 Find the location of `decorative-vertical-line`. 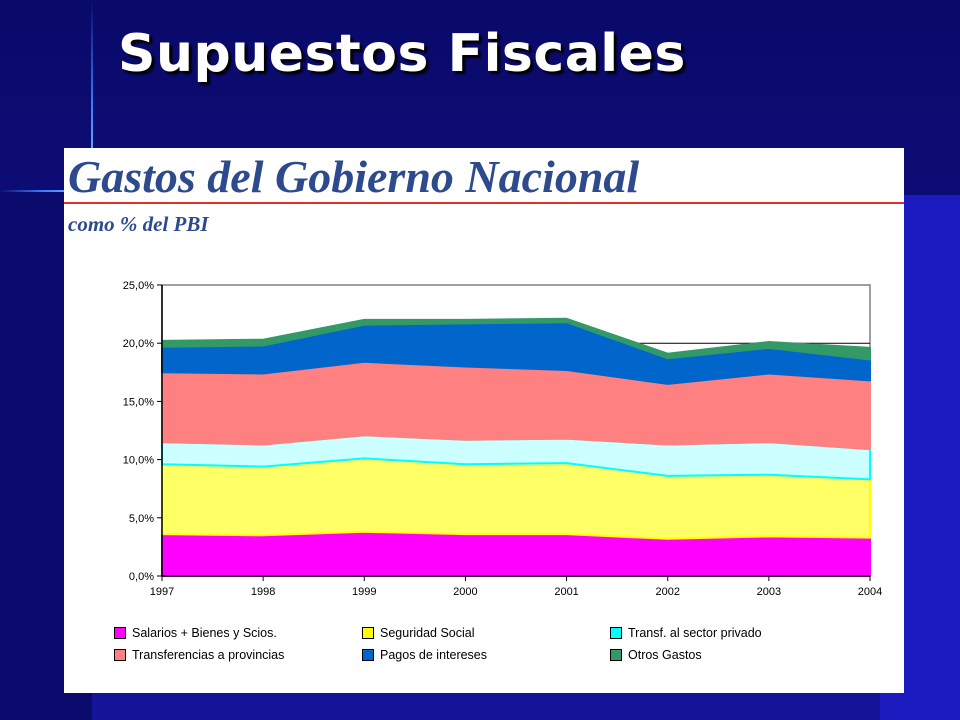

decorative-vertical-line is located at coordinates (92, 75).